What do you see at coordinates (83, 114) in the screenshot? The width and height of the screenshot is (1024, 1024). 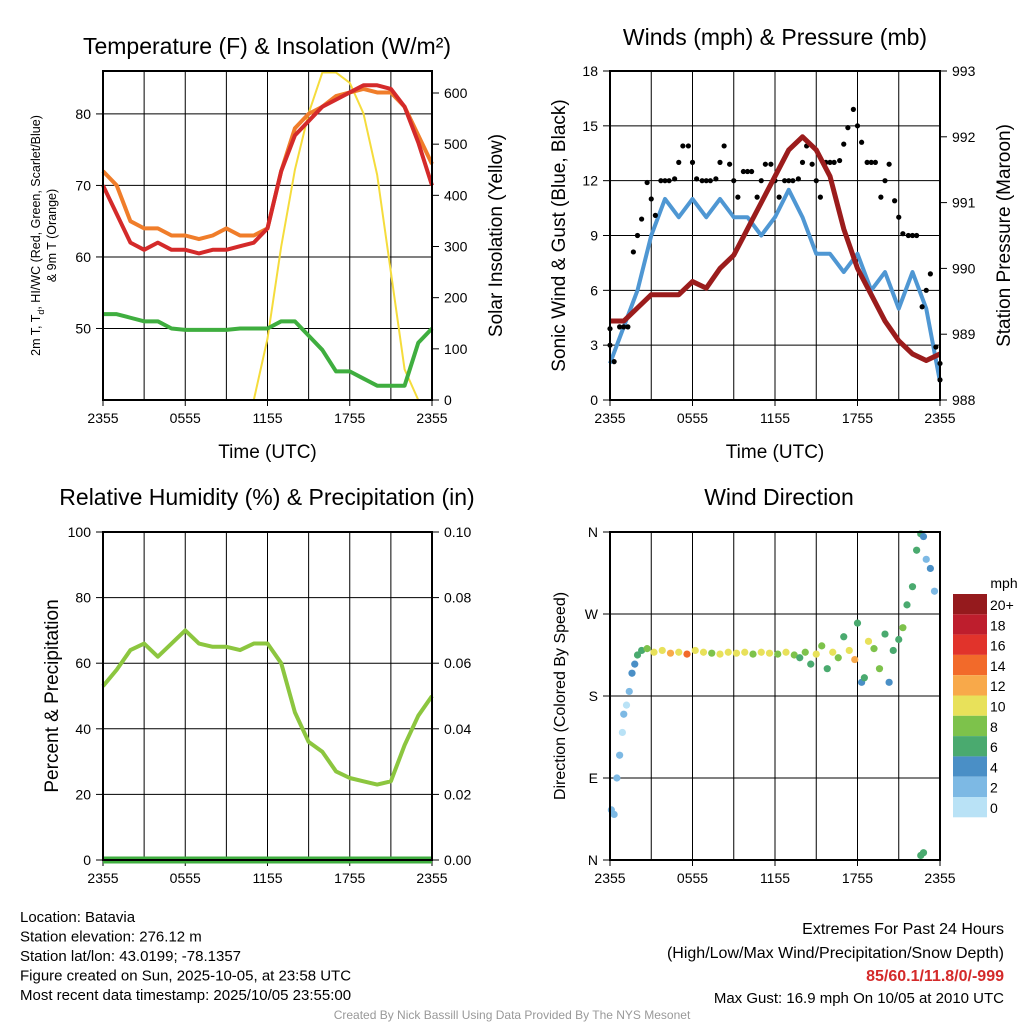 I see `y-tick-label: 80` at bounding box center [83, 114].